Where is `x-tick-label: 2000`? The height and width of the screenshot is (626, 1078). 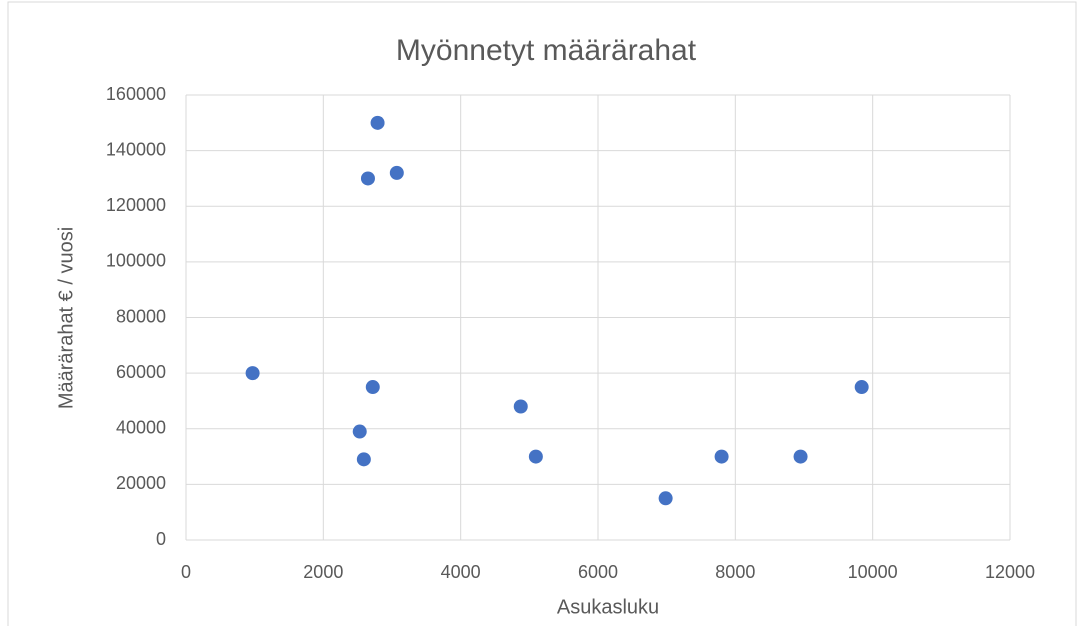 x-tick-label: 2000 is located at coordinates (323, 572).